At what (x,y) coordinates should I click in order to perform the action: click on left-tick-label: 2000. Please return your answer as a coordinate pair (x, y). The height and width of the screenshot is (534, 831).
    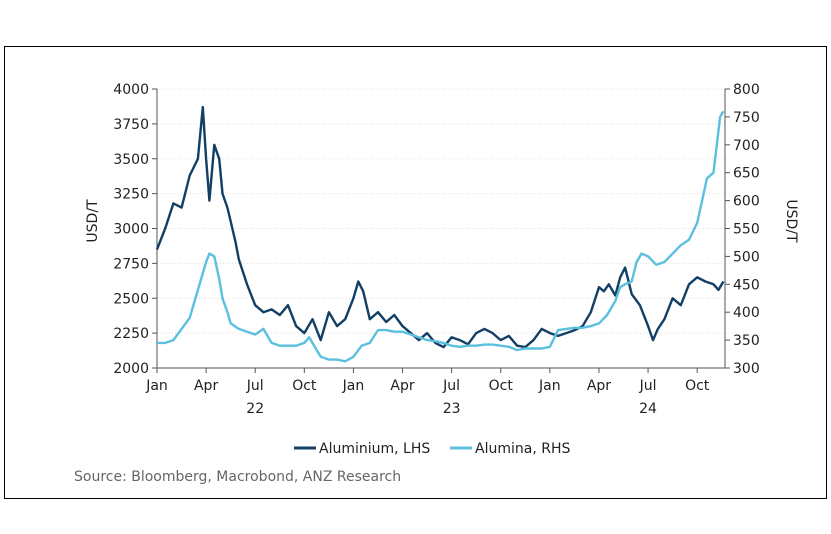
    Looking at the image, I should click on (131, 369).